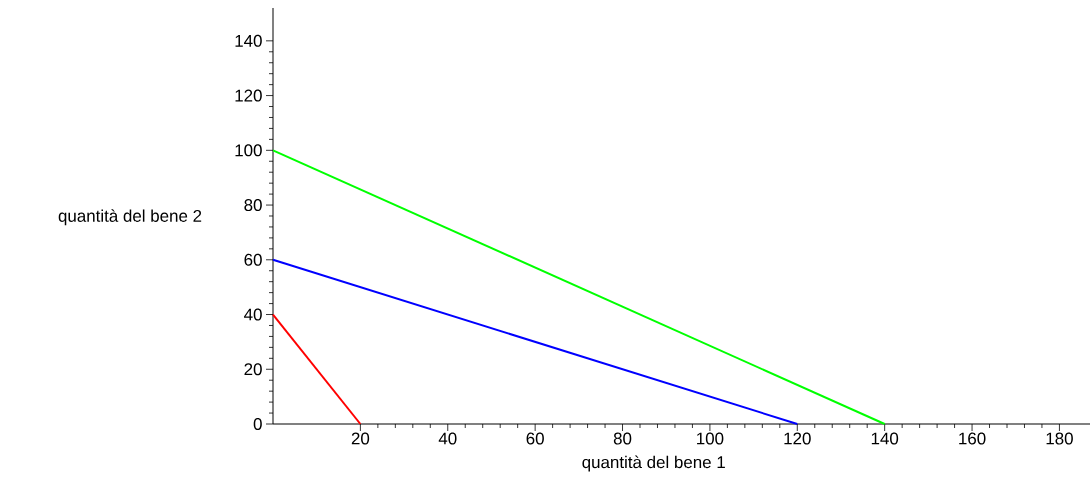 The width and height of the screenshot is (1092, 481). I want to click on x-tick-label: 60, so click(535, 438).